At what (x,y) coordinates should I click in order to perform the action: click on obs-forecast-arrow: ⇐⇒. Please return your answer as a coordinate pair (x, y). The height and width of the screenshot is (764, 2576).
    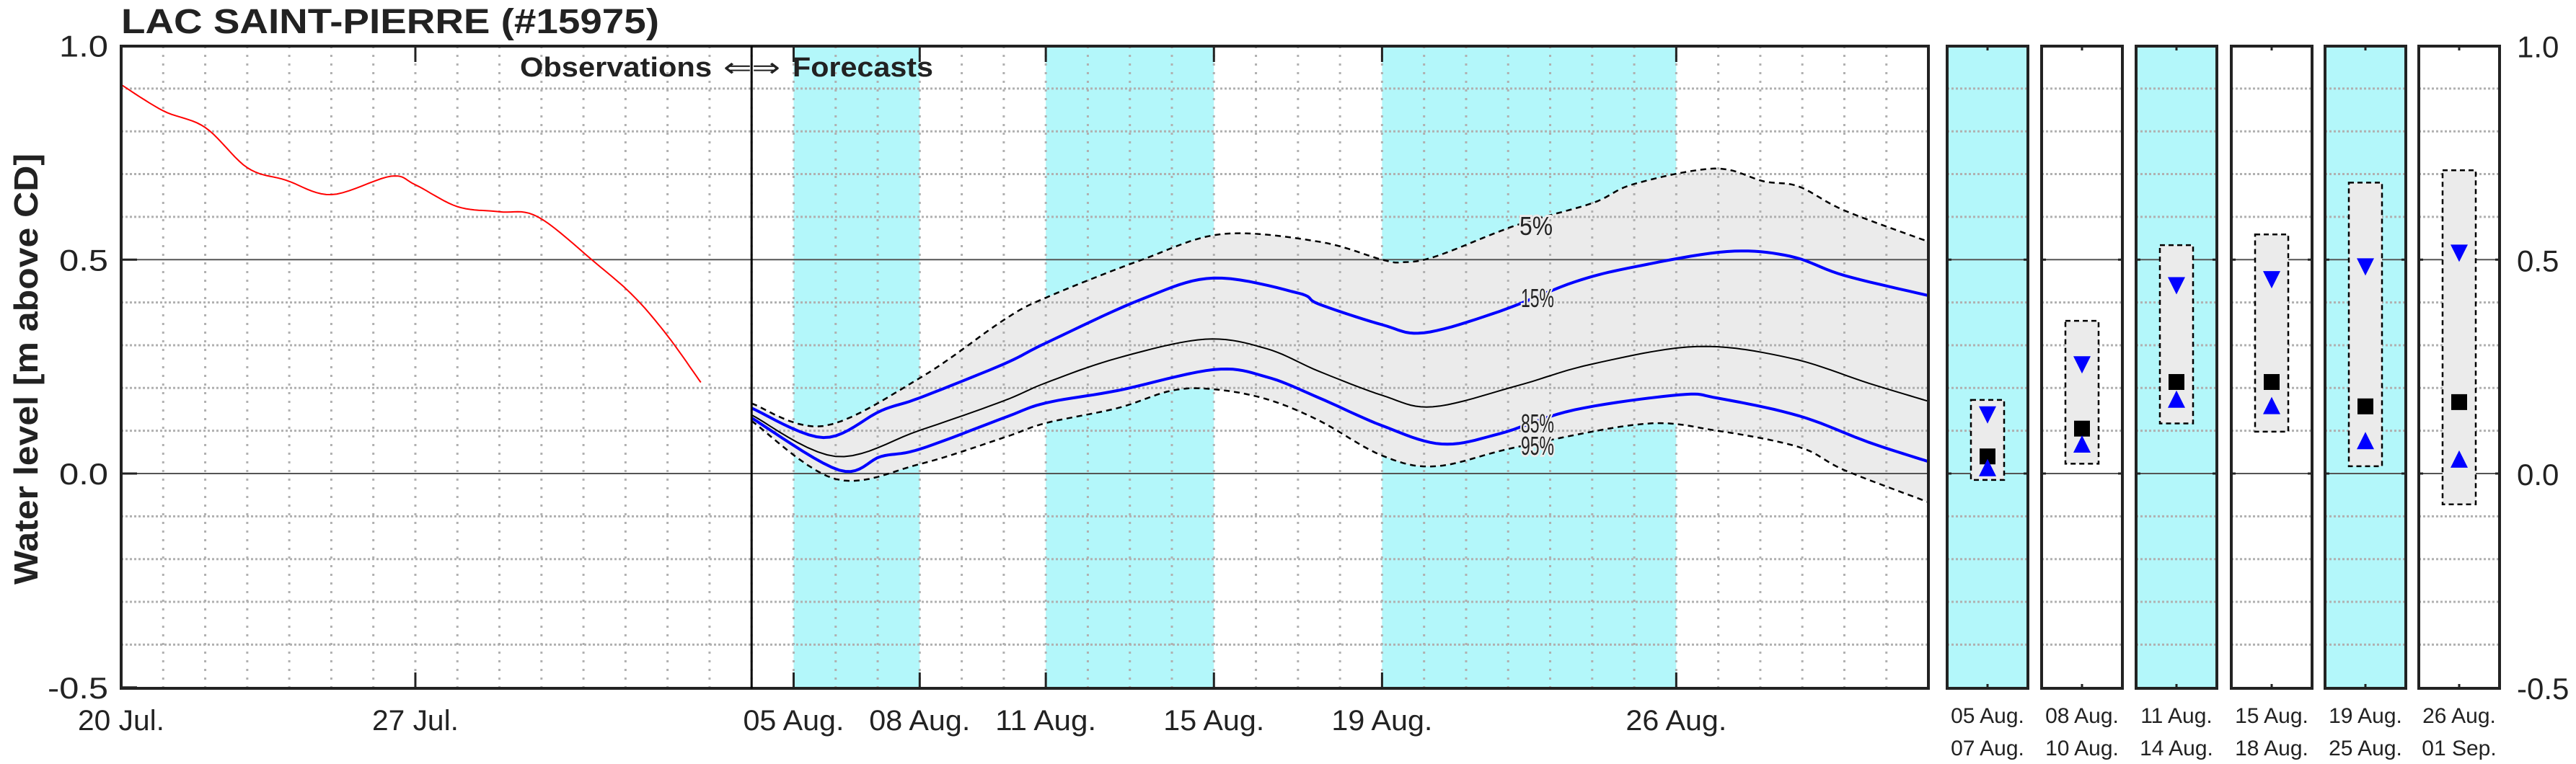
    Looking at the image, I should click on (751, 67).